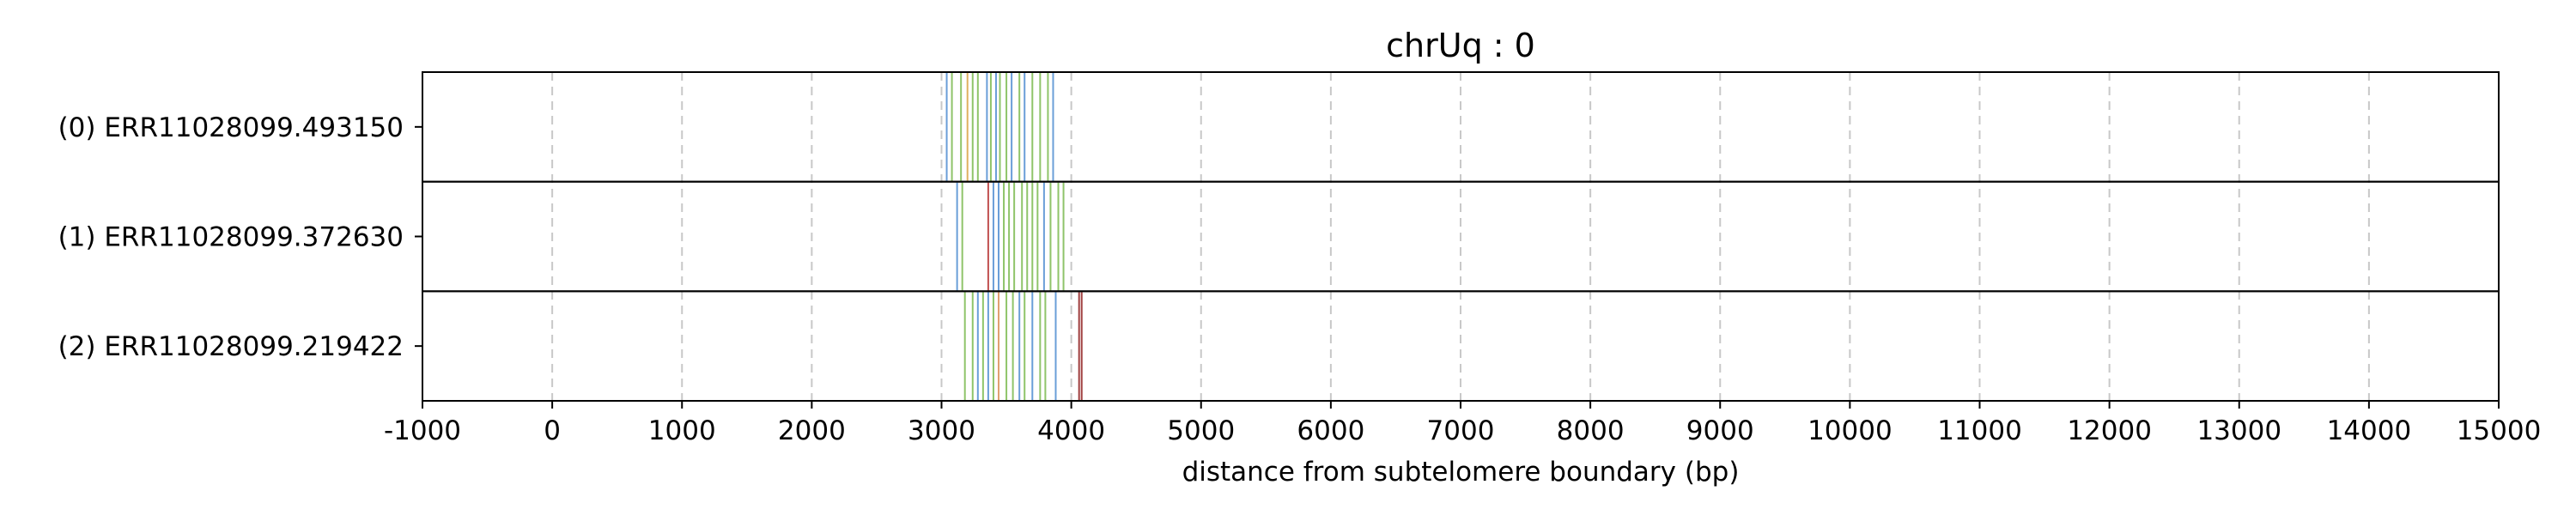  What do you see at coordinates (1461, 472) in the screenshot?
I see `x-axis-label: distance from subtelomere boundary (bp)` at bounding box center [1461, 472].